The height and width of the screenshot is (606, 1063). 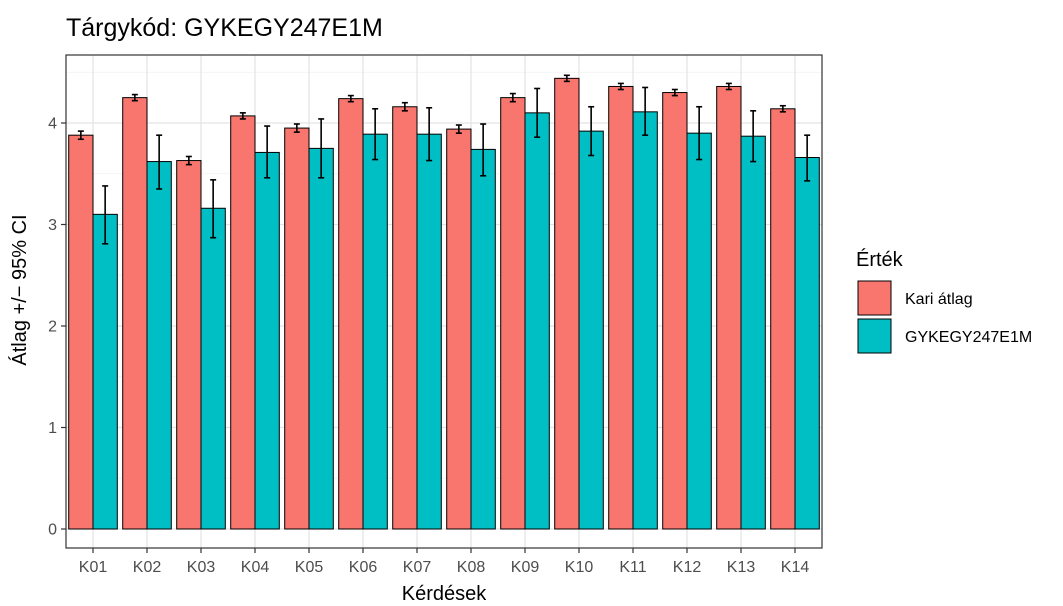 What do you see at coordinates (81, 332) in the screenshot?
I see `bar-kari-tlag-k01` at bounding box center [81, 332].